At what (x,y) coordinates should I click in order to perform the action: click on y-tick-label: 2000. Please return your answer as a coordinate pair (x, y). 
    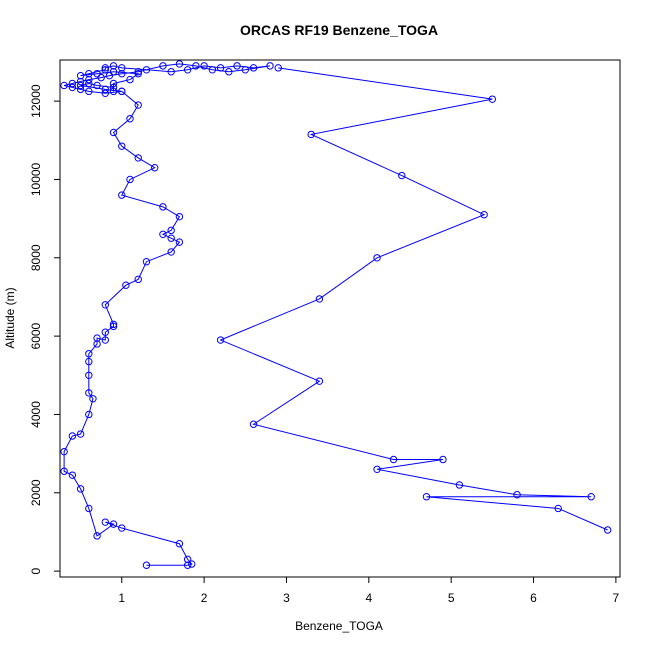
    Looking at the image, I should click on (36, 492).